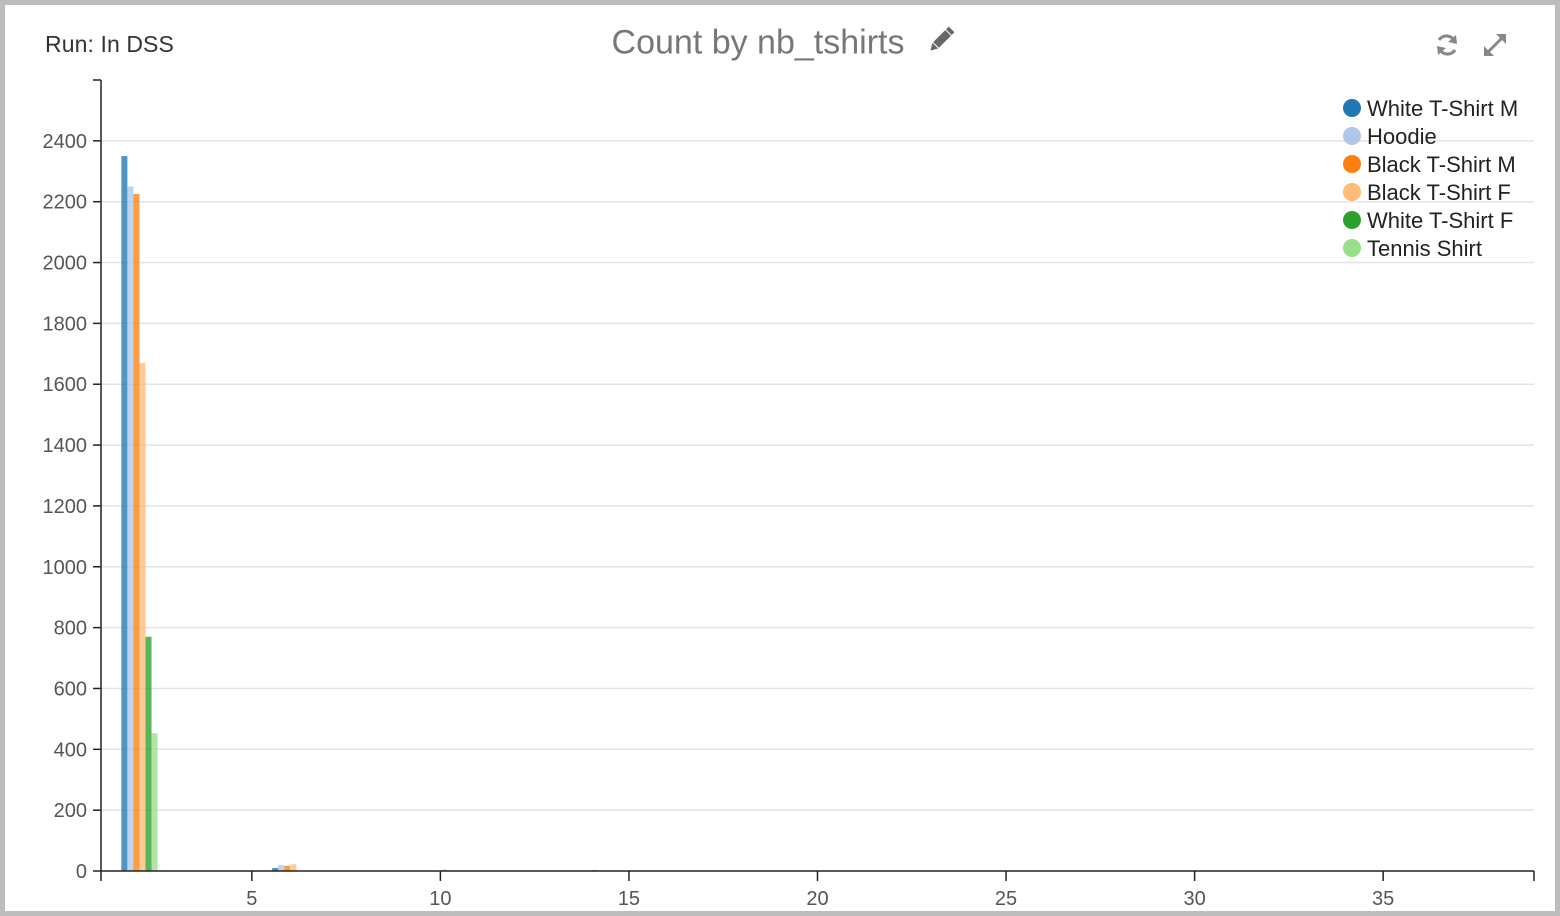 Image resolution: width=1560 pixels, height=916 pixels. I want to click on legend-label: White T-Shirt M, so click(1442, 108).